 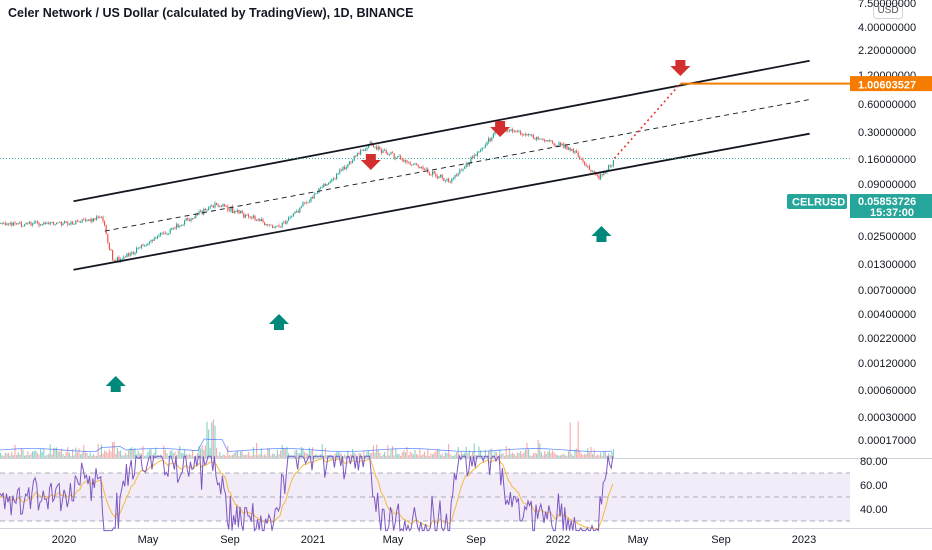 I want to click on date-tick-2020: 2020, so click(x=64, y=540).